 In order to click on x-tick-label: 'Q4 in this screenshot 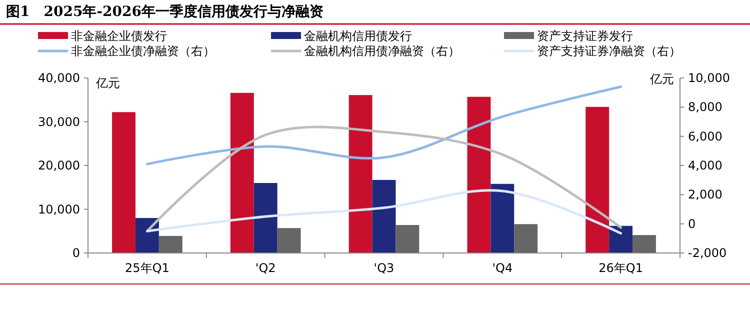, I will do `click(502, 268)`.